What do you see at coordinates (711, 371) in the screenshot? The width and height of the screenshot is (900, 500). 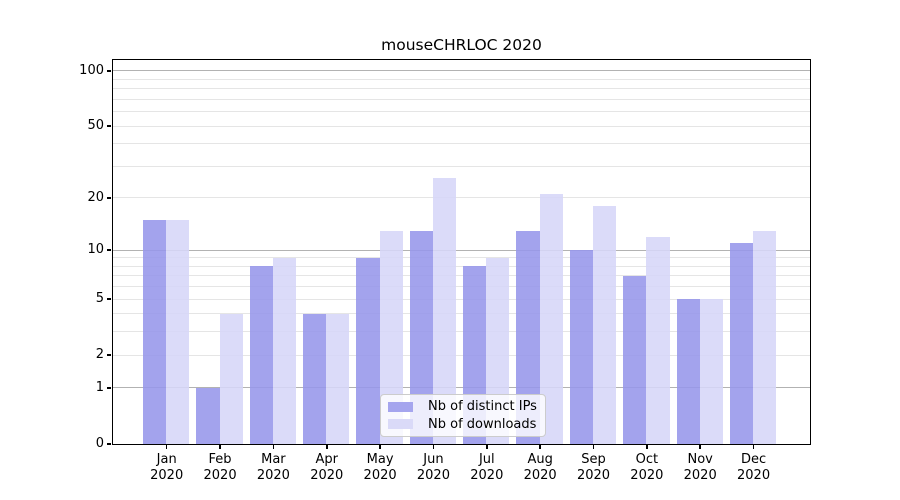 I see `bar-downloads-nov` at bounding box center [711, 371].